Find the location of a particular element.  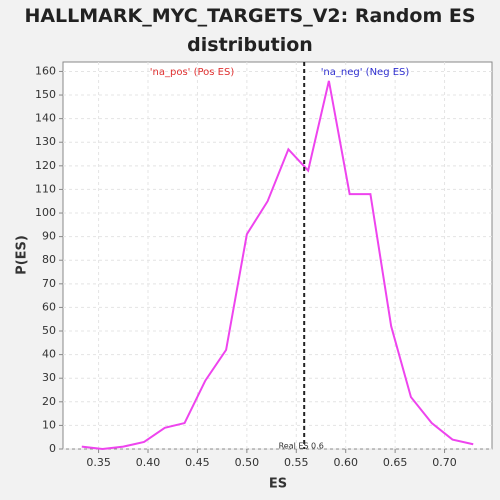

y-tick-label: 90 is located at coordinates (49, 236).